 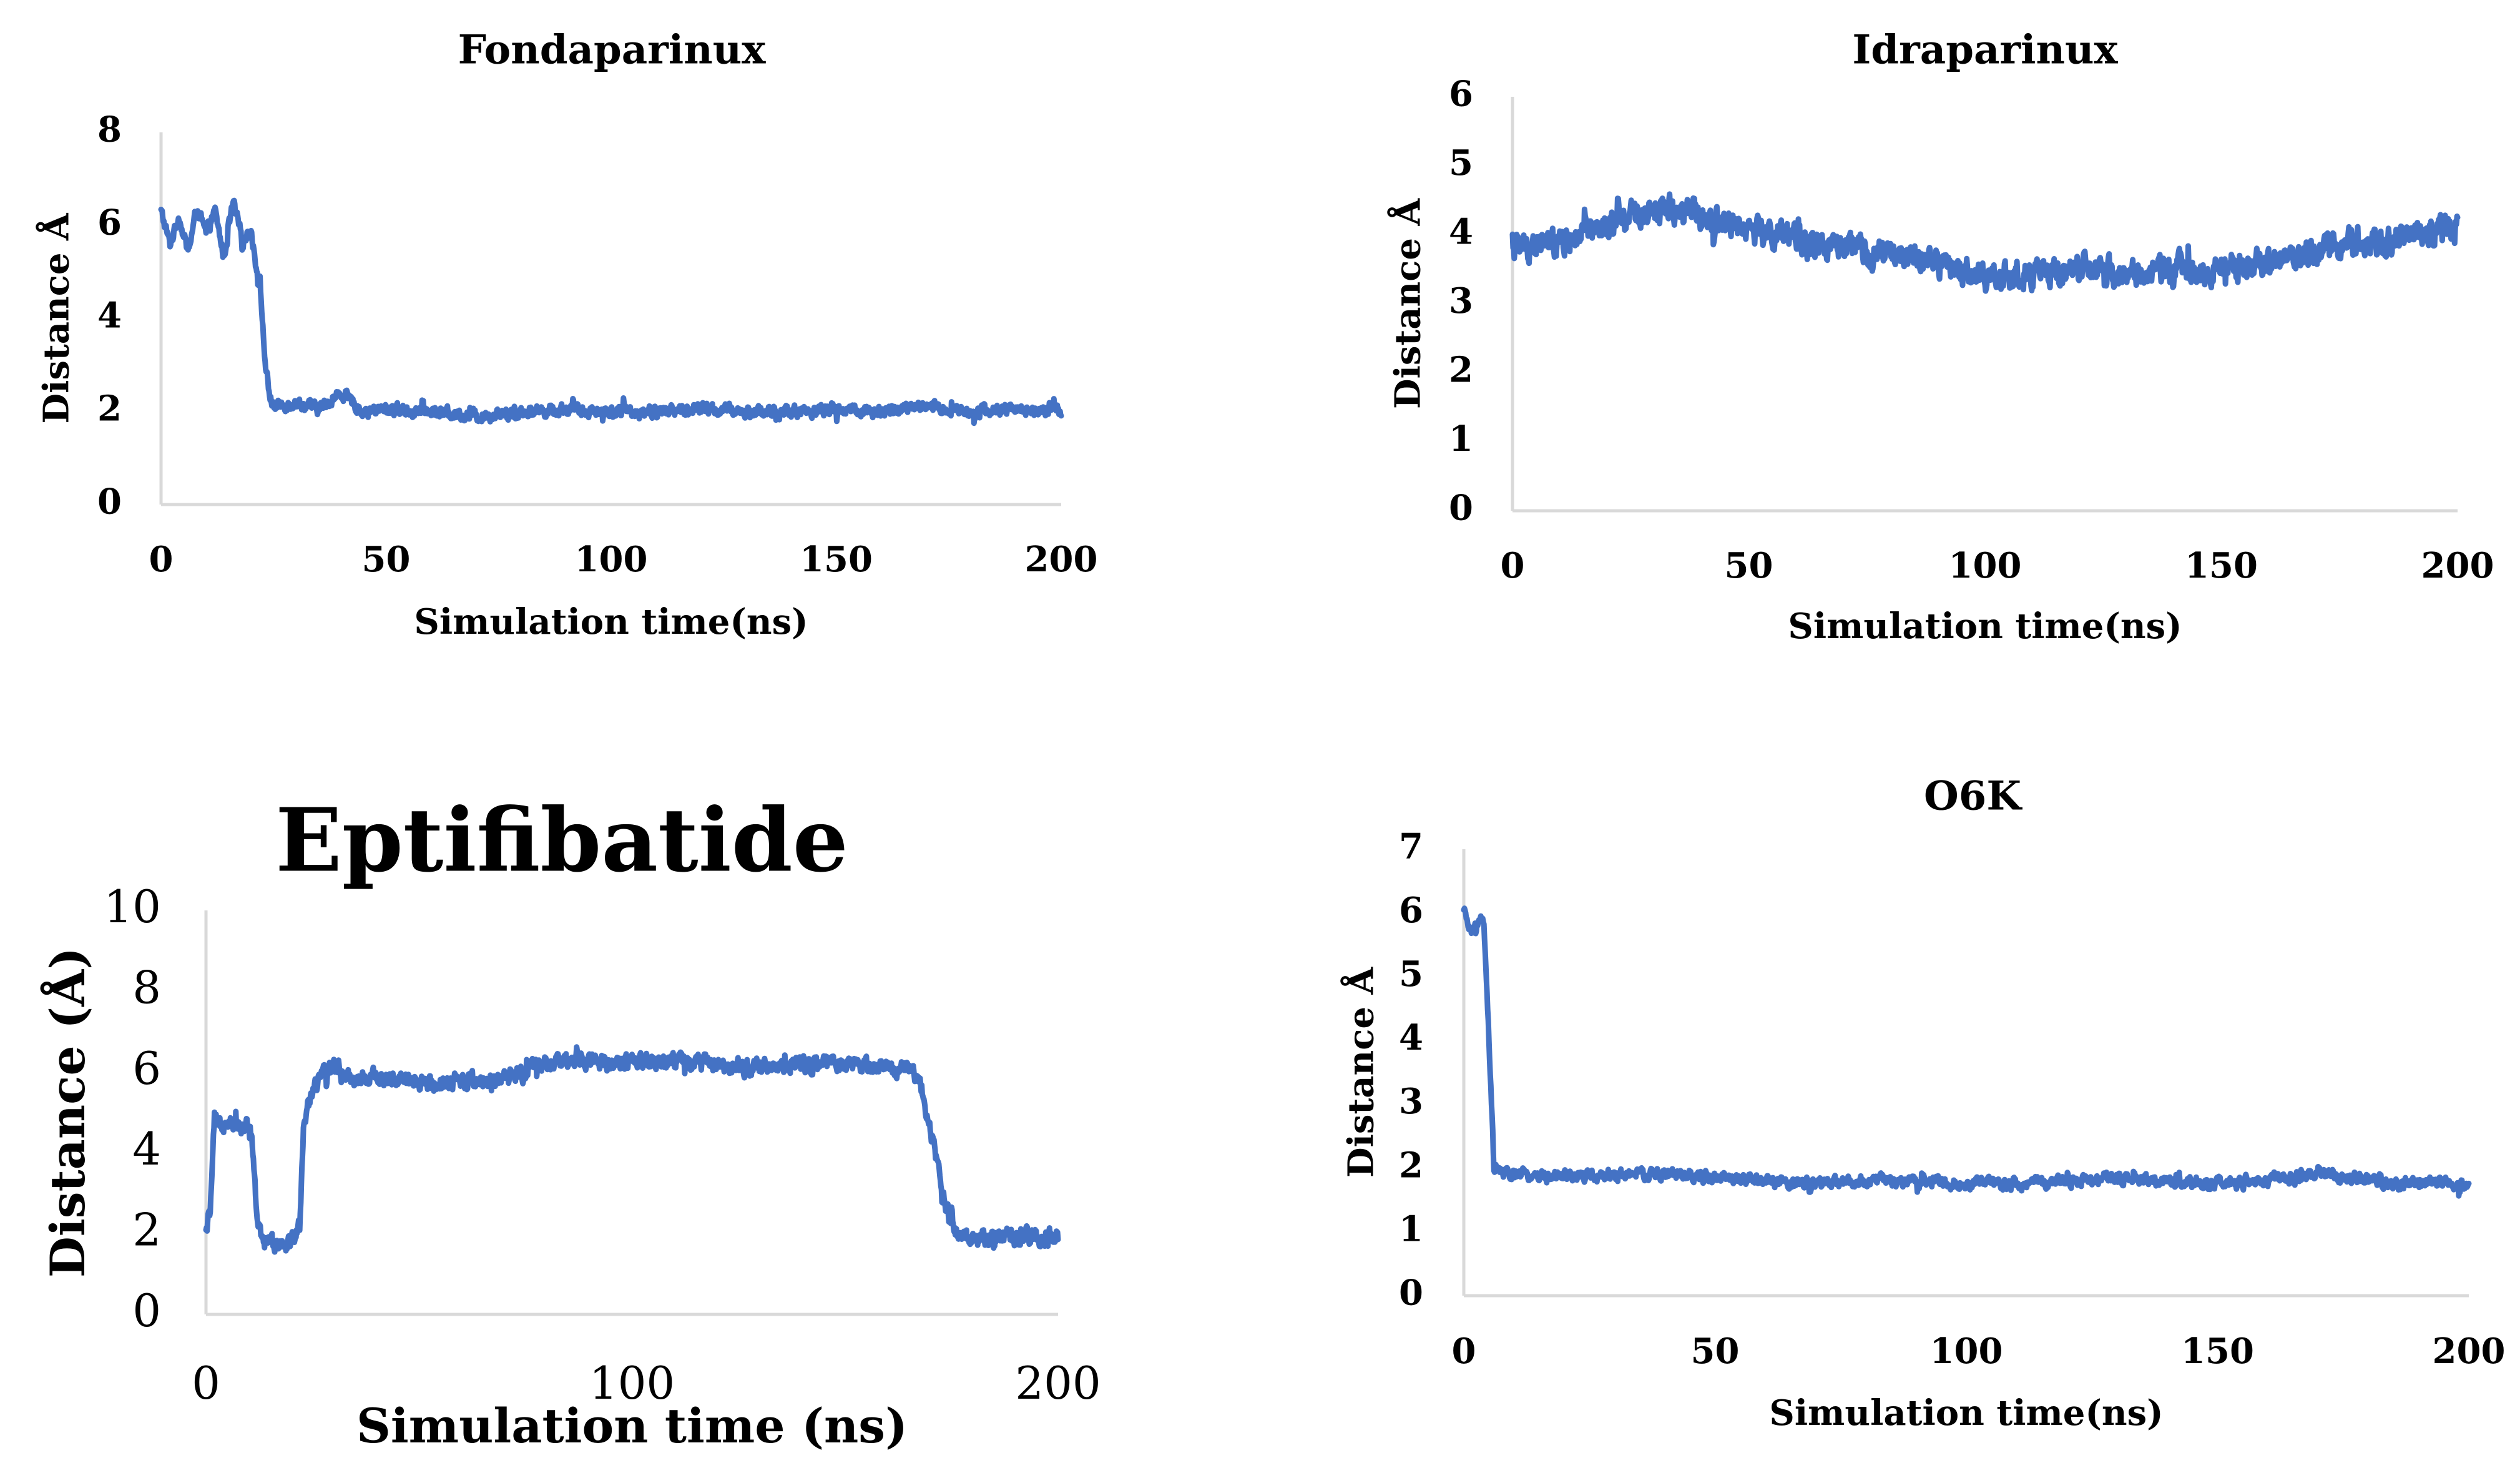 I want to click on chart-title: Eptifibatide, so click(x=561, y=841).